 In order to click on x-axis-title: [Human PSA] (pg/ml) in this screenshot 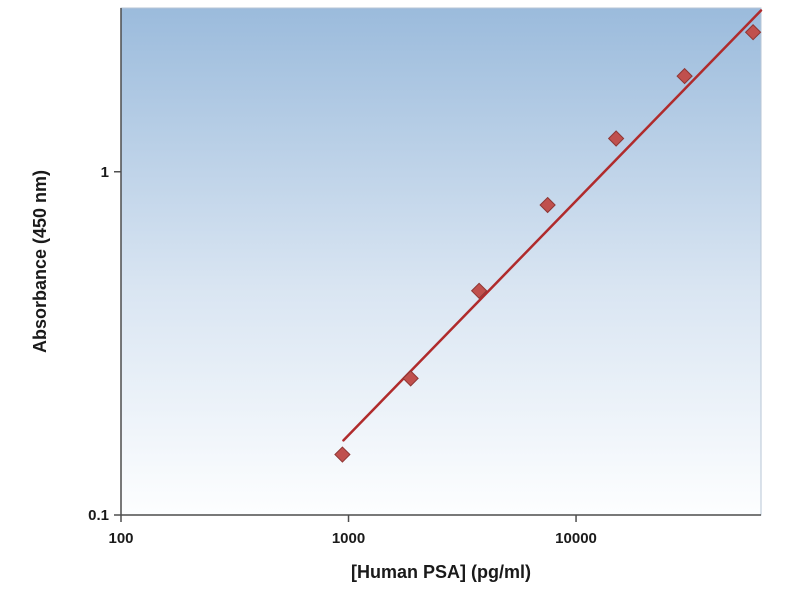, I will do `click(441, 572)`.